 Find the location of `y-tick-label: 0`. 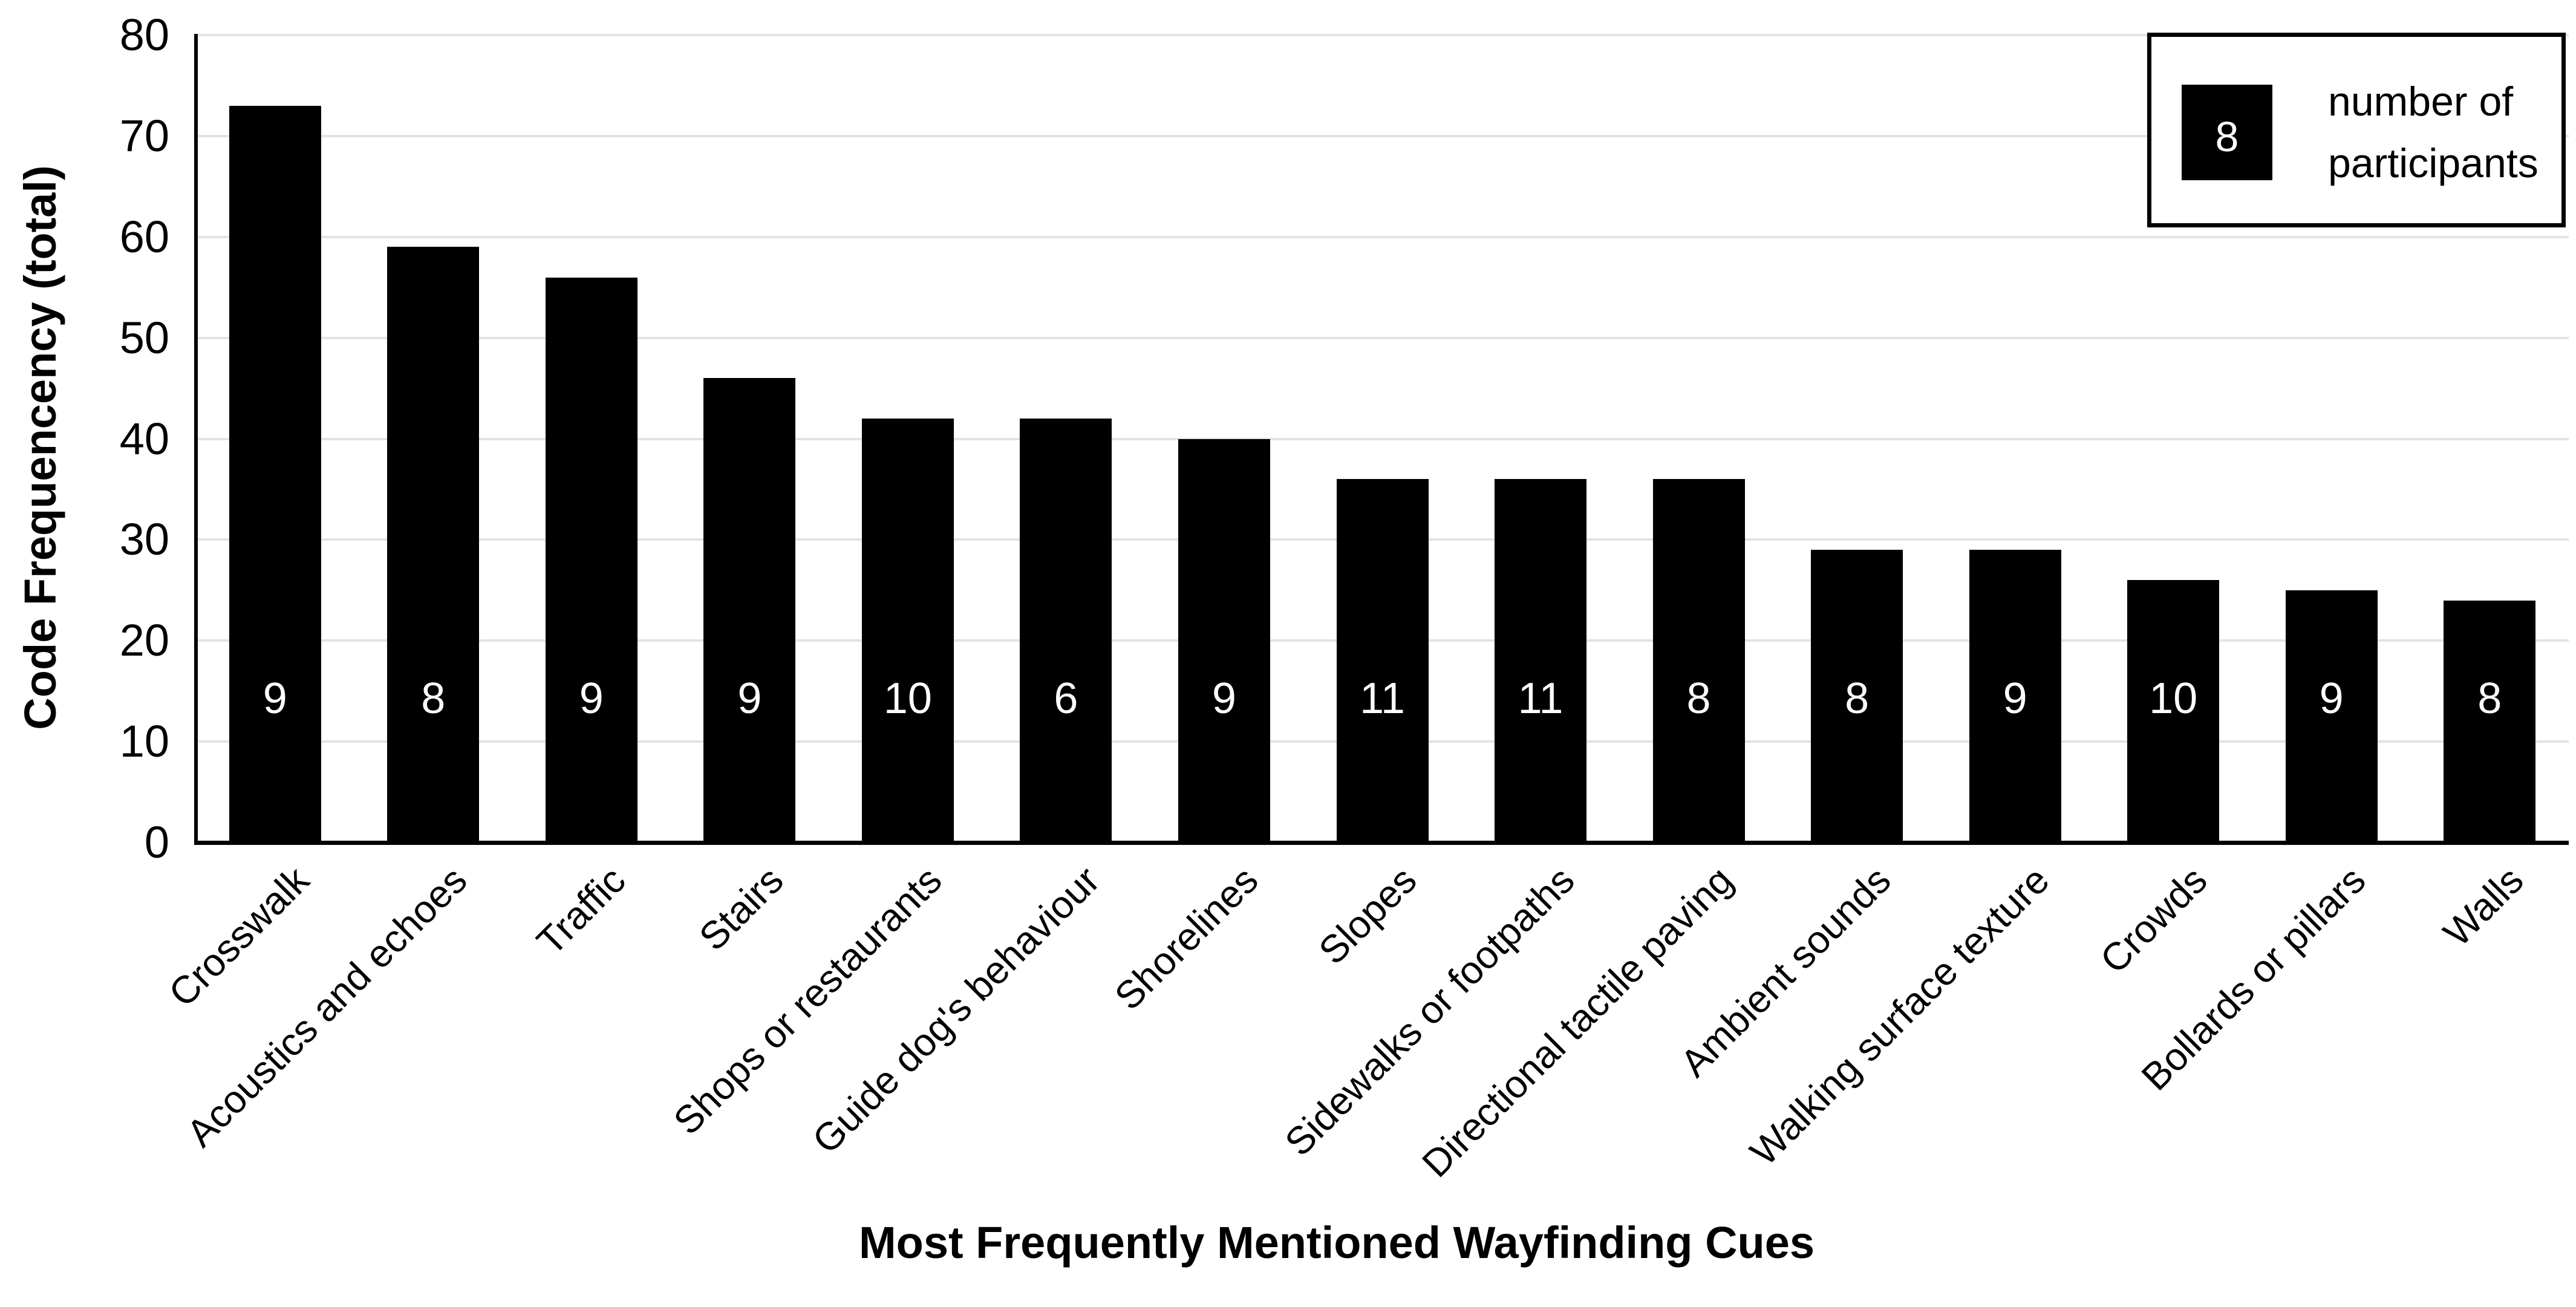

y-tick-label: 0 is located at coordinates (156, 842).